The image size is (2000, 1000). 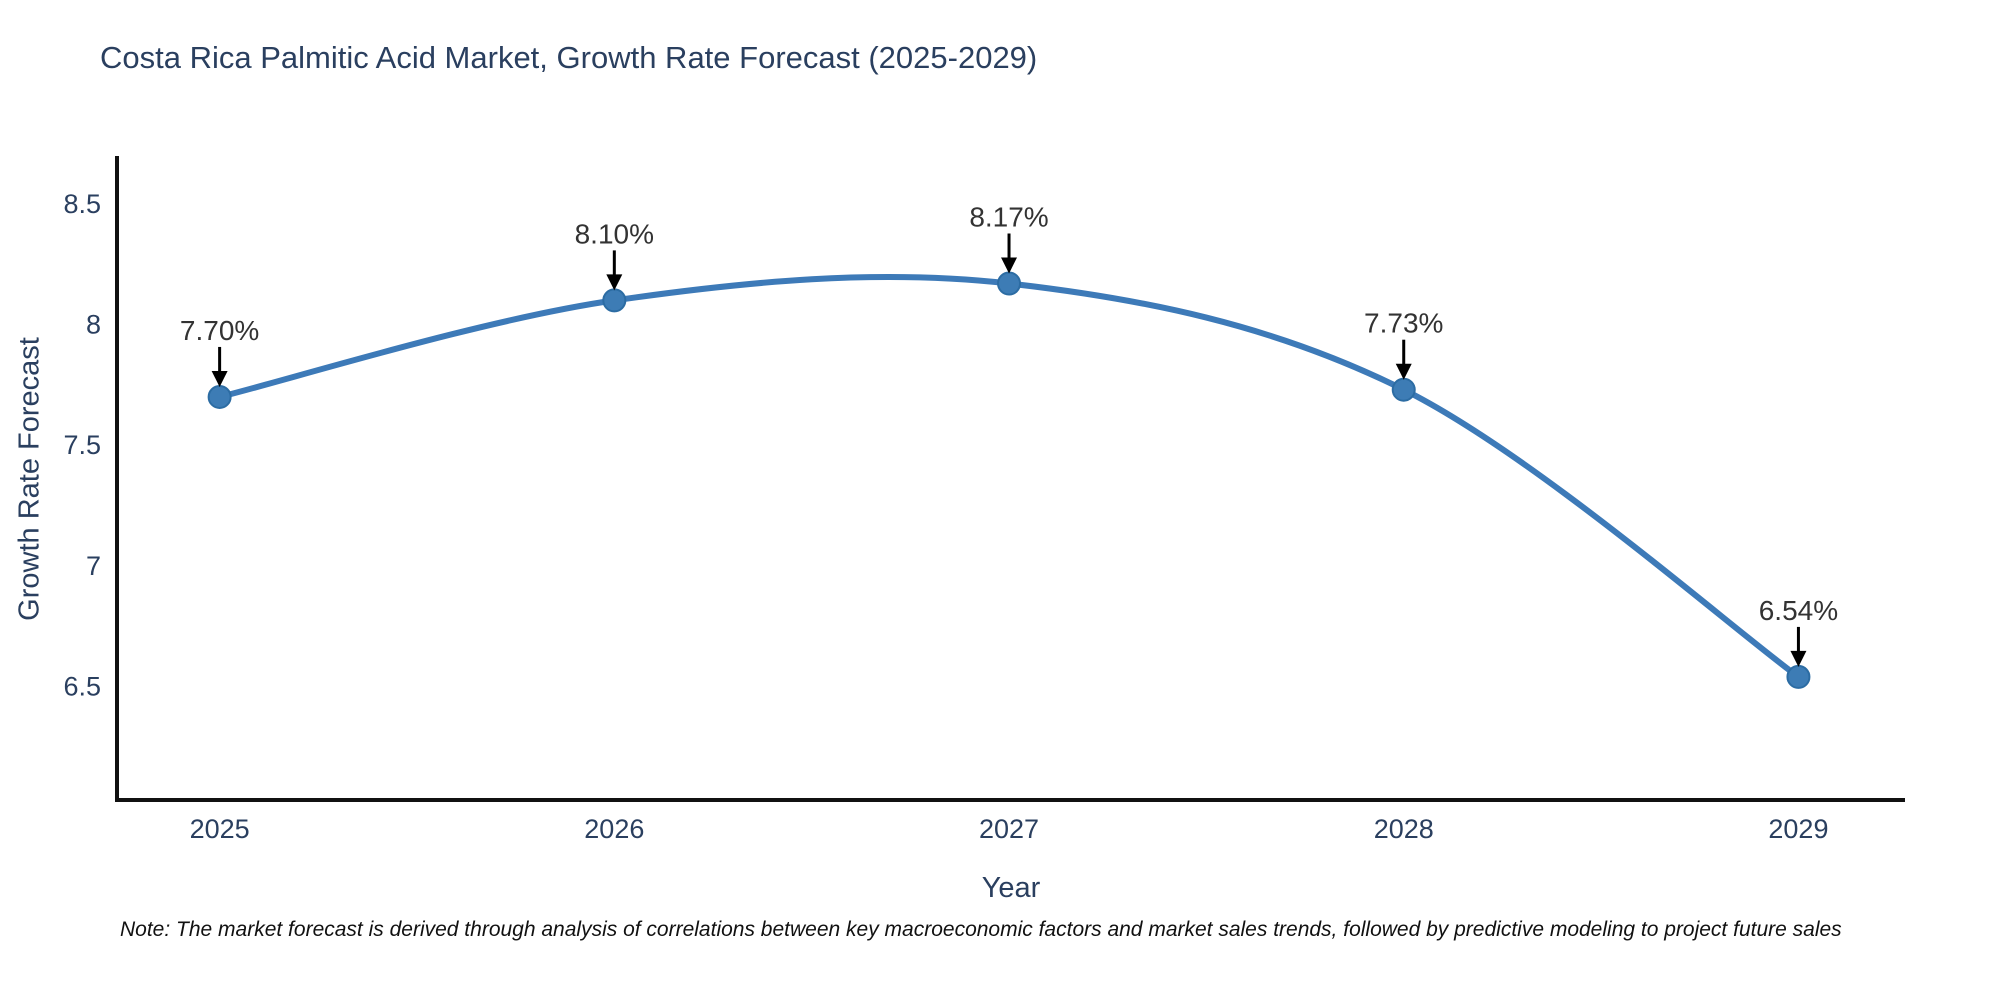 I want to click on x-axis-title: Year, so click(x=1011, y=888).